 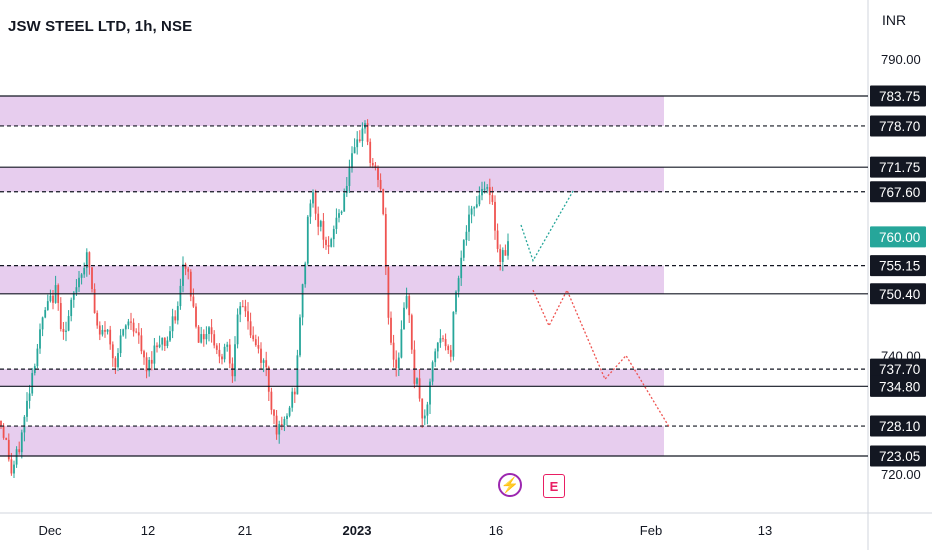 I want to click on lightning-icon: ⚡, so click(x=510, y=485).